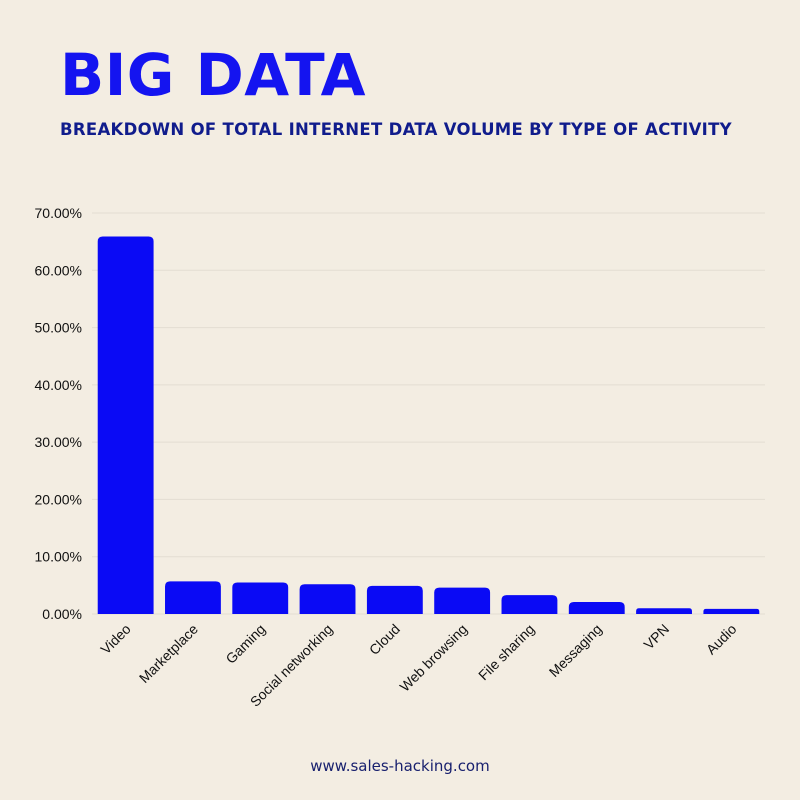 This screenshot has height=800, width=800. I want to click on x-tick-label: Marketplace, so click(168, 653).